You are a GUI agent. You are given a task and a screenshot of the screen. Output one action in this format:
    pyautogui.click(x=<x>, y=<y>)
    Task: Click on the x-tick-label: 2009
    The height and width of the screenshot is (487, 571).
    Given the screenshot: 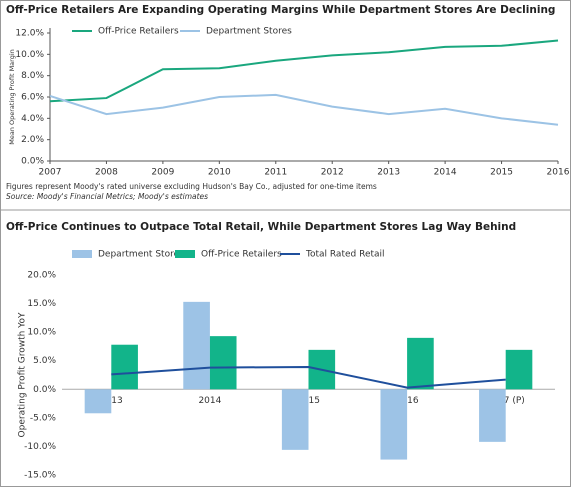 What is the action you would take?
    pyautogui.click(x=162, y=173)
    